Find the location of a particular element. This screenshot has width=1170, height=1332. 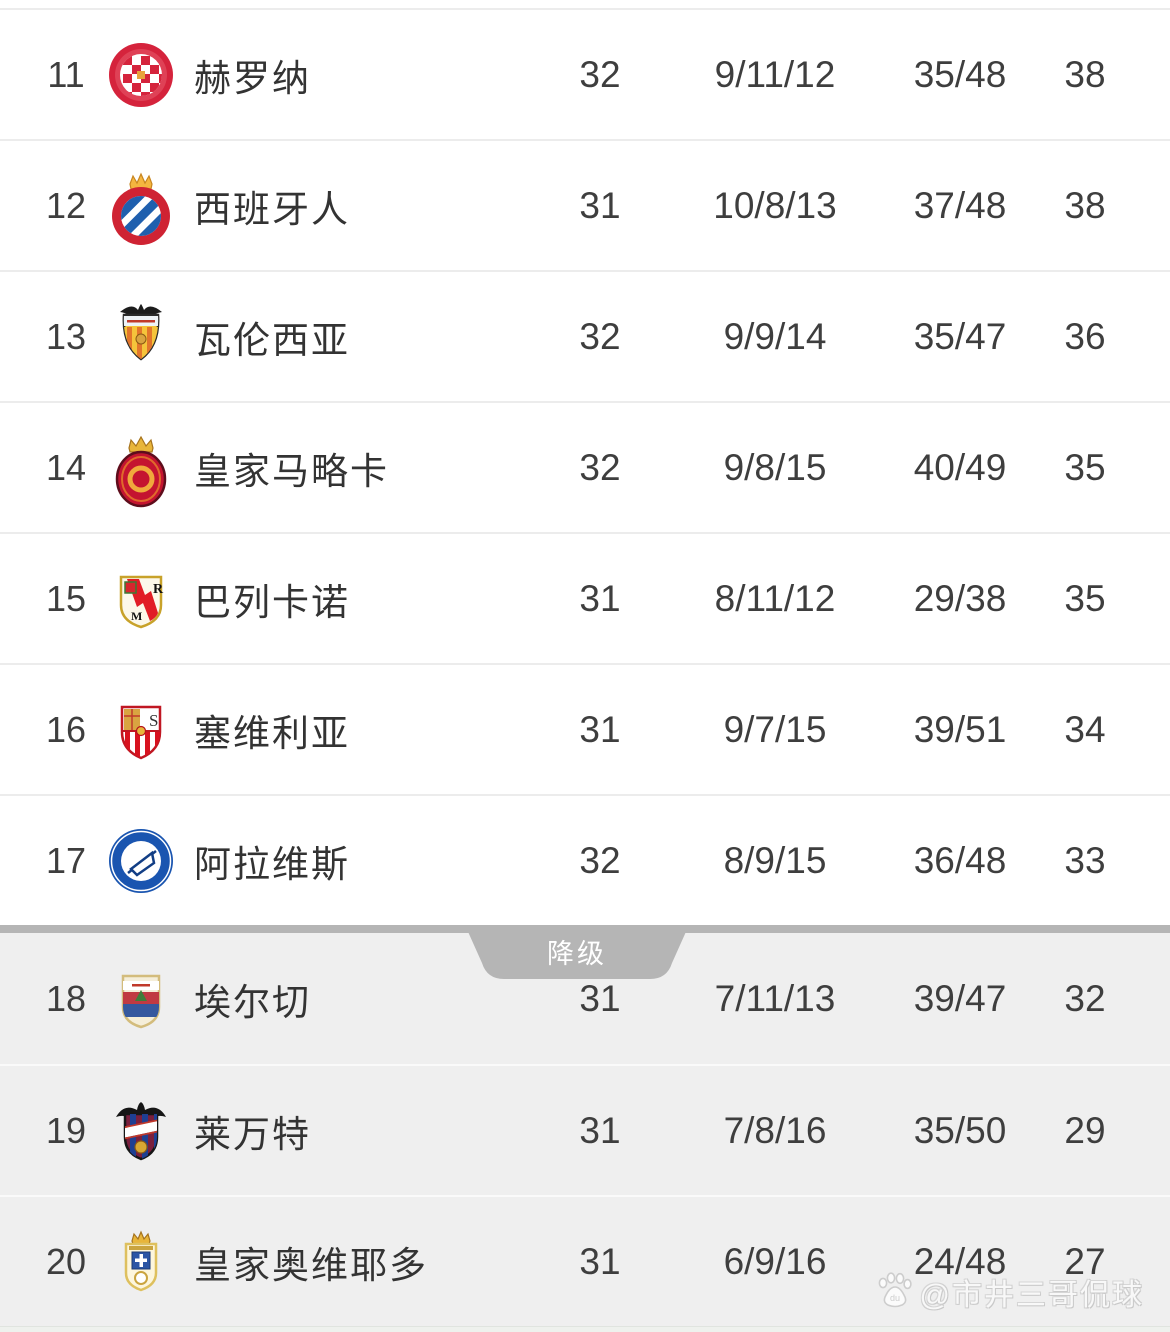

win-draw-loss-record: 9/8/15 is located at coordinates (775, 467).